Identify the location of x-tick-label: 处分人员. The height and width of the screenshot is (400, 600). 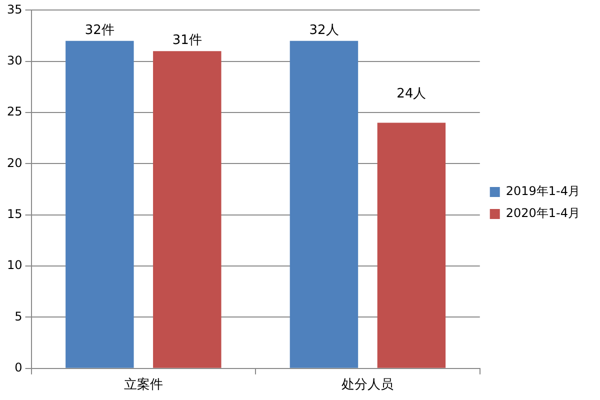
(368, 385).